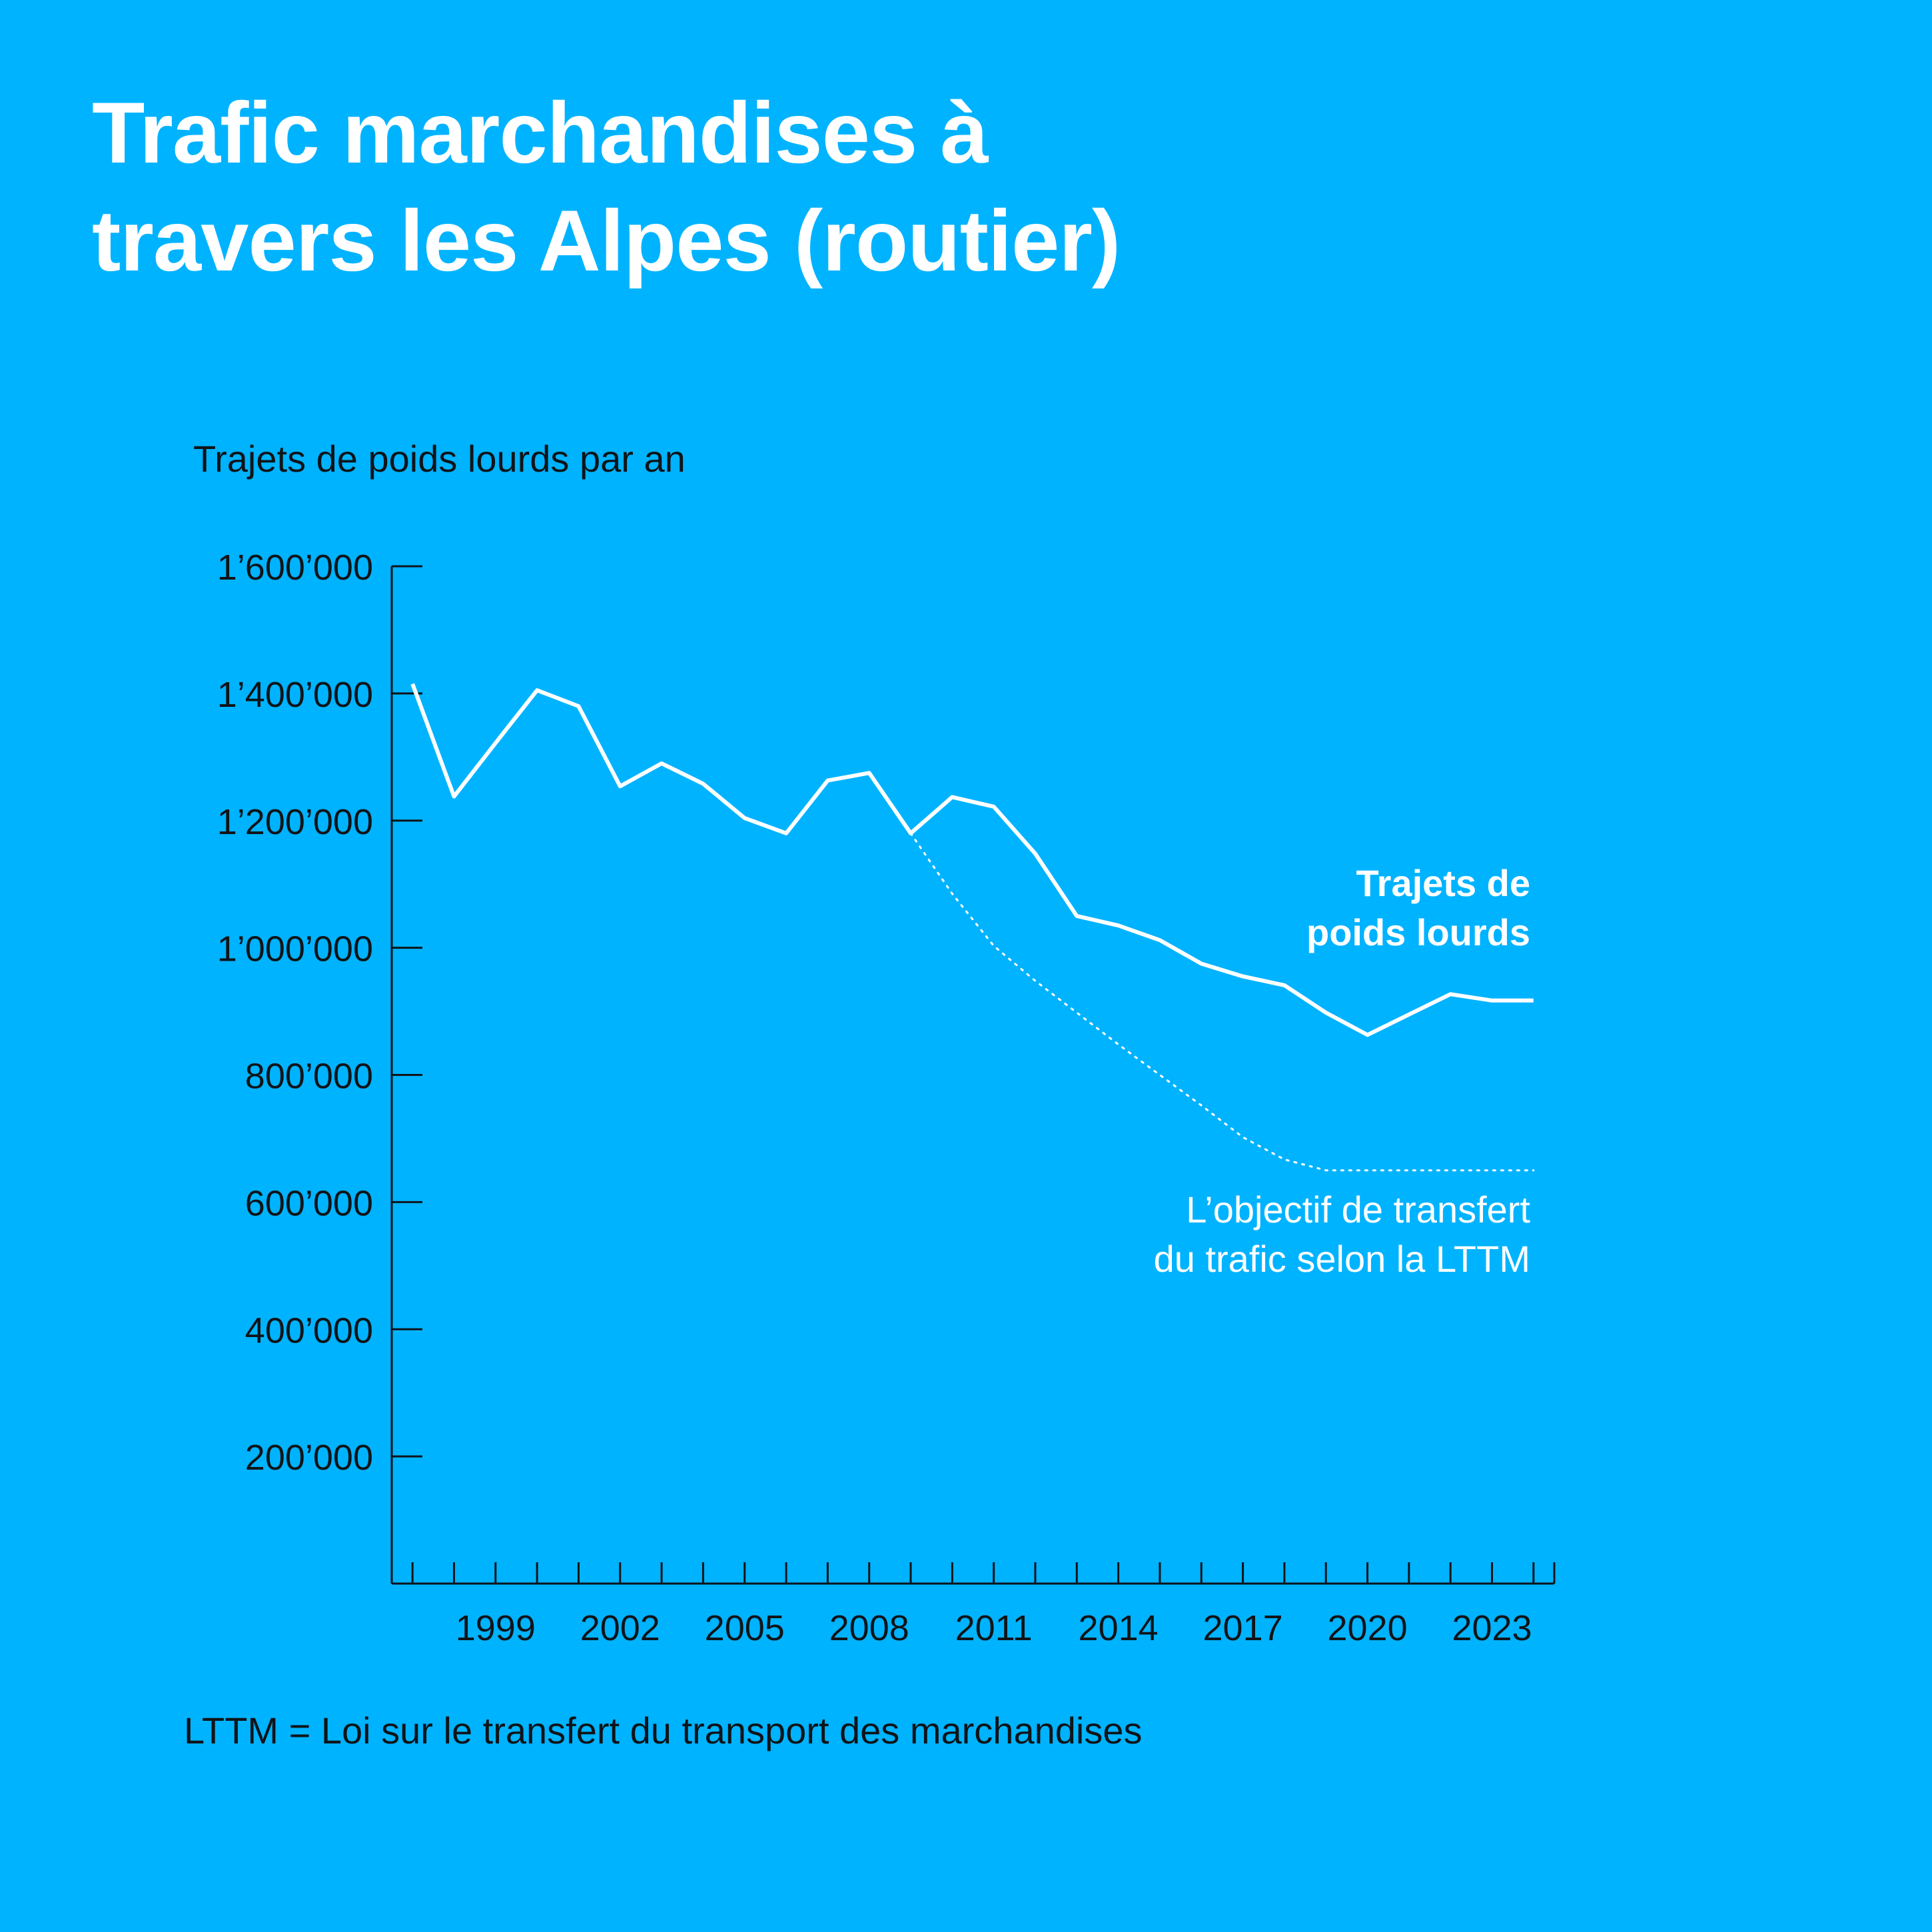 The height and width of the screenshot is (1932, 1932). I want to click on series-line-objectif, so click(1222, 1002).